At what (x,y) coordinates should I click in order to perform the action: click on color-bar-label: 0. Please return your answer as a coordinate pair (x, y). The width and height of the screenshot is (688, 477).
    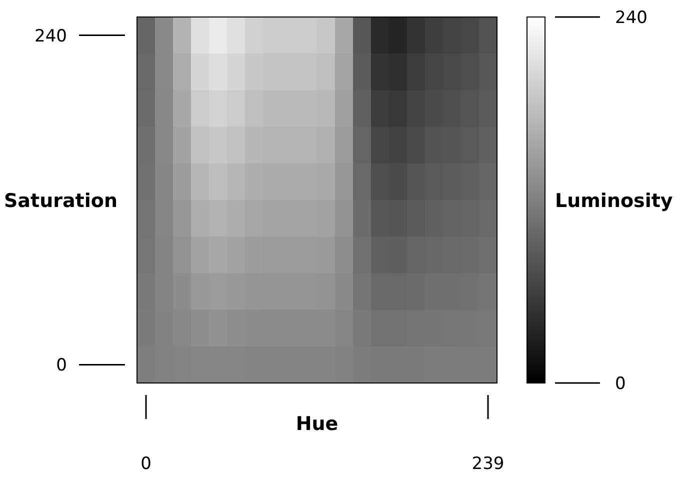
    Looking at the image, I should click on (620, 384).